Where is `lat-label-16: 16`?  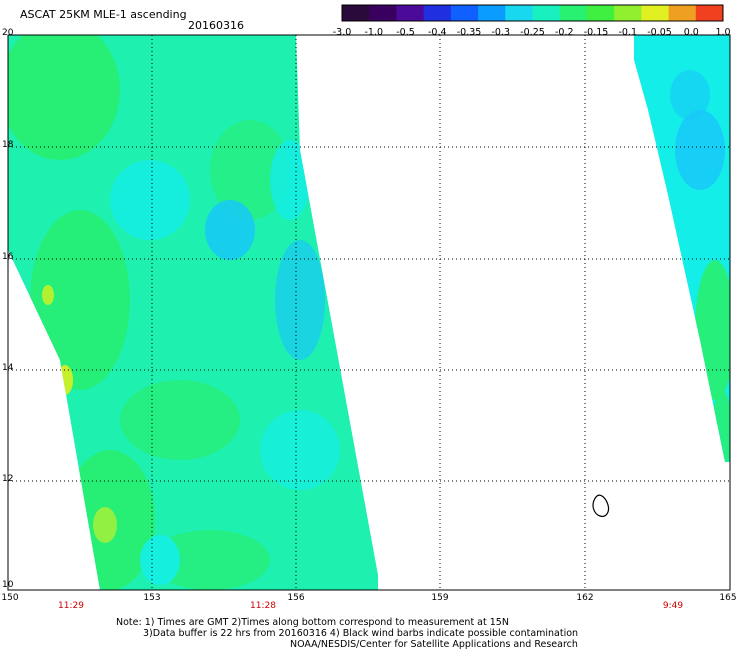
lat-label-16: 16 is located at coordinates (8, 257).